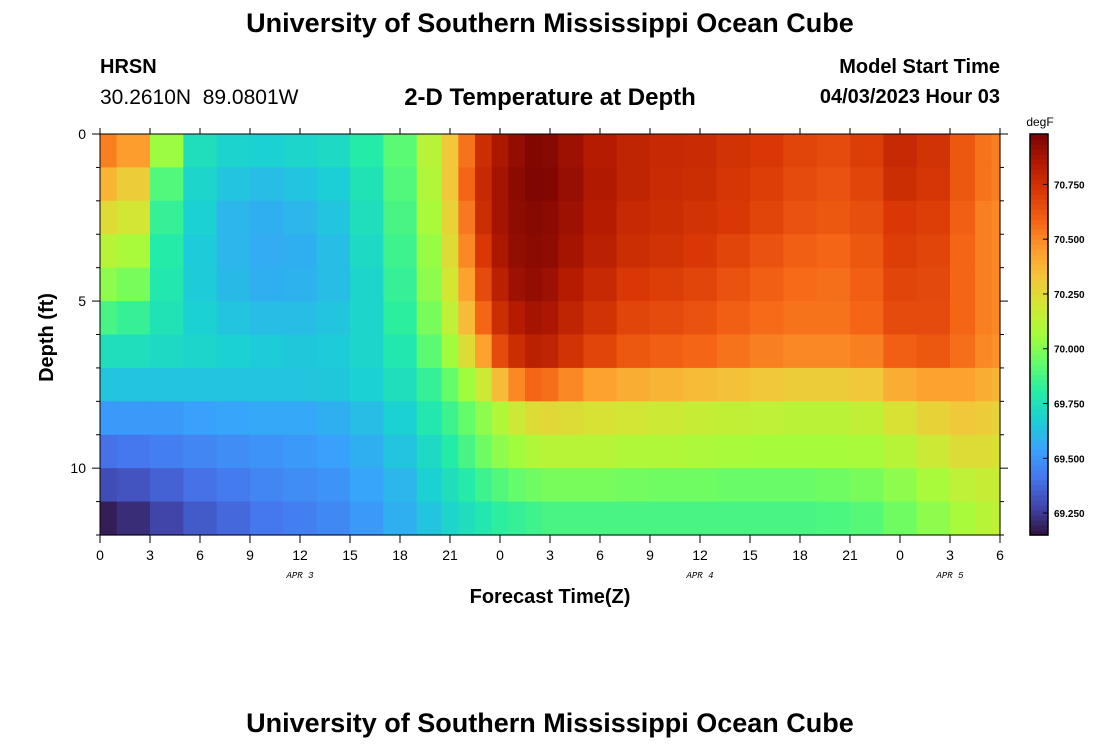 This screenshot has width=1100, height=750. Describe the element at coordinates (900, 555) in the screenshot. I see `x-tick-label: 0` at that location.